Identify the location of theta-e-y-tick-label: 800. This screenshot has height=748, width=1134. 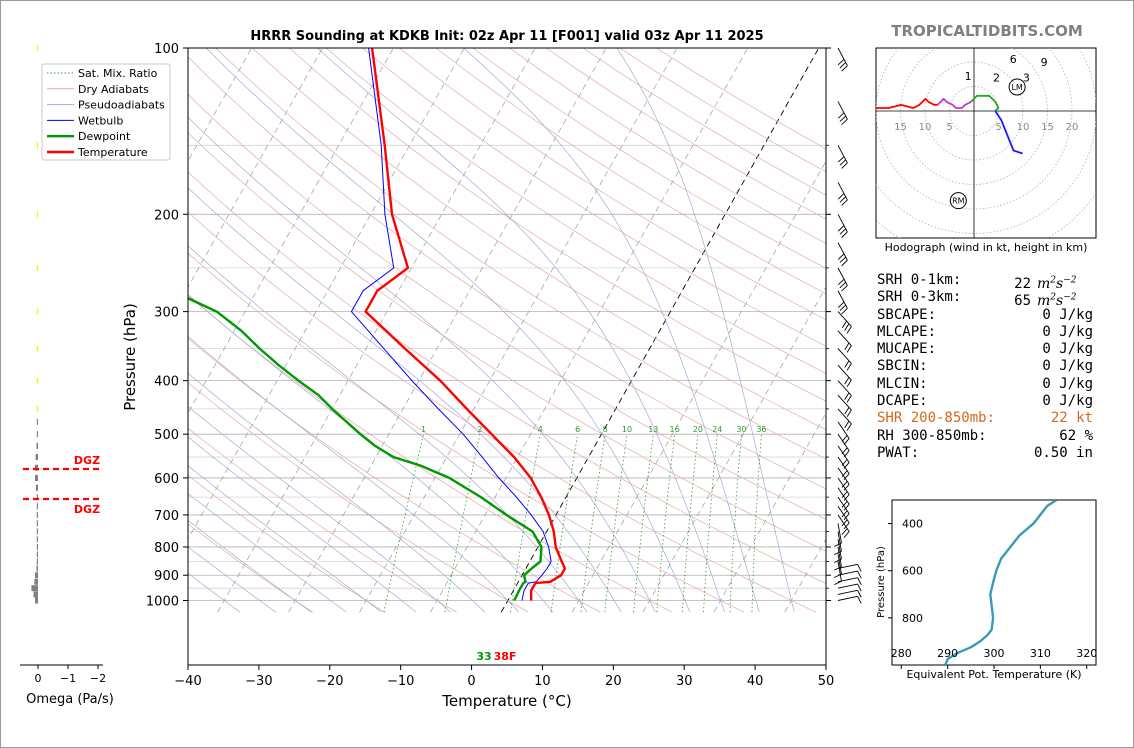
(912, 618).